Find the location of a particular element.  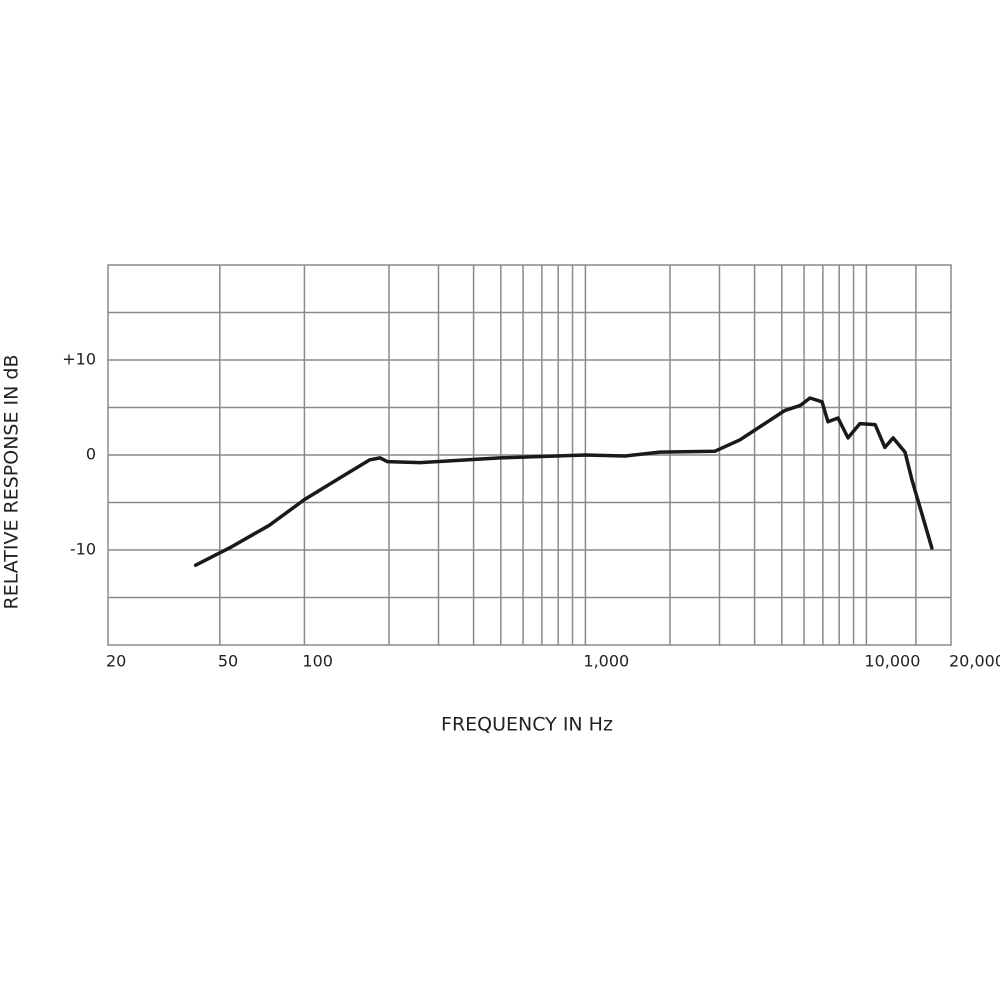

y-tick-label: +10 is located at coordinates (79, 359).